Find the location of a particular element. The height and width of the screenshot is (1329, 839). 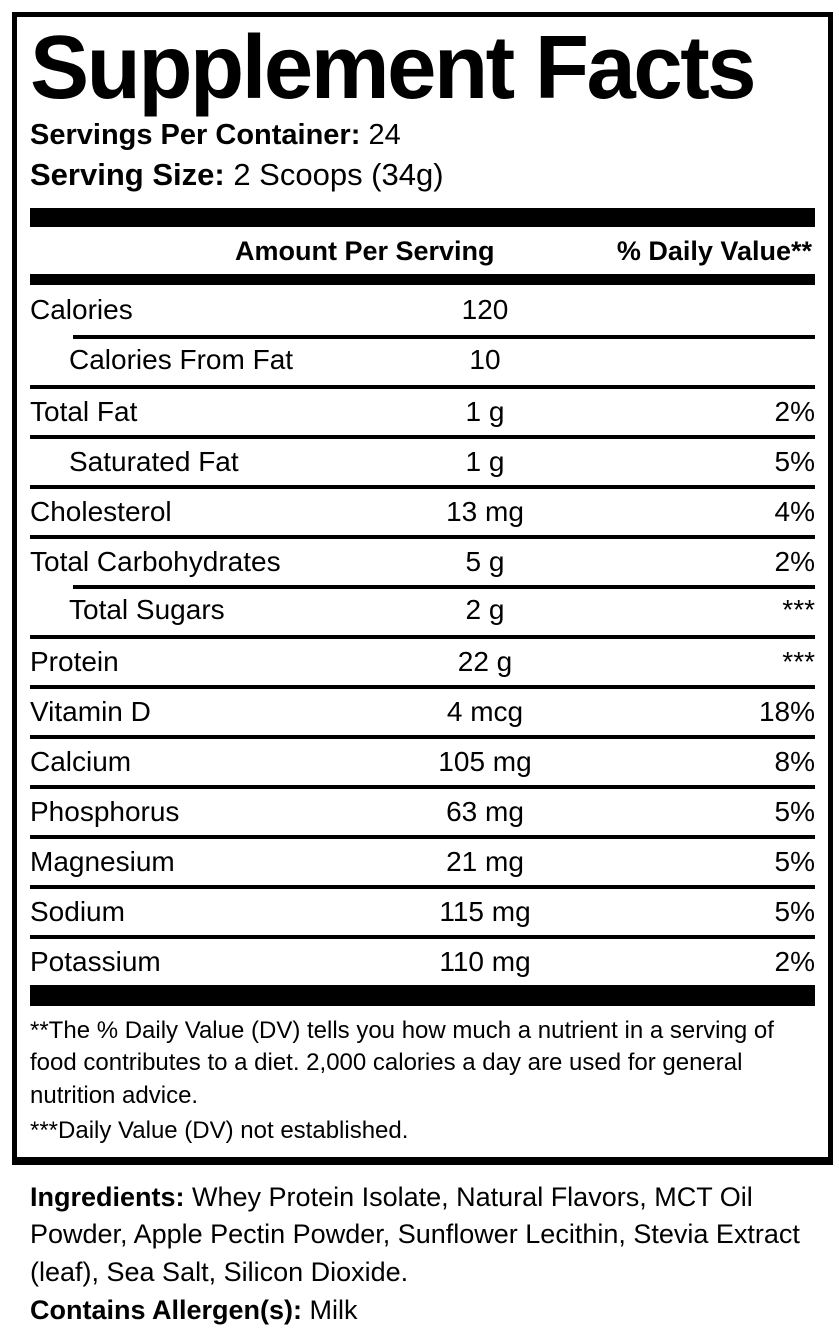

nutrient-row-total-carbohydrates: Total Carbohydrates 5 g 2% is located at coordinates (422, 559).